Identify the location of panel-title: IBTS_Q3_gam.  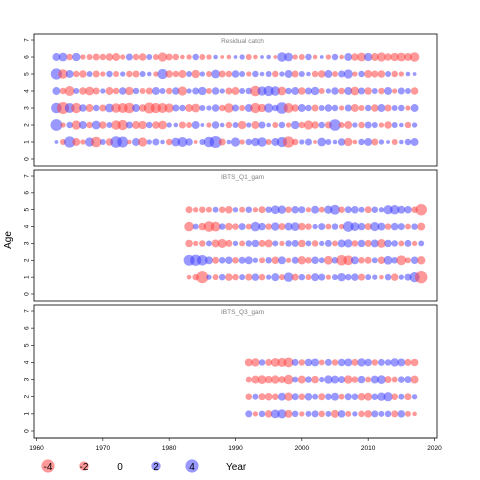
(242, 312).